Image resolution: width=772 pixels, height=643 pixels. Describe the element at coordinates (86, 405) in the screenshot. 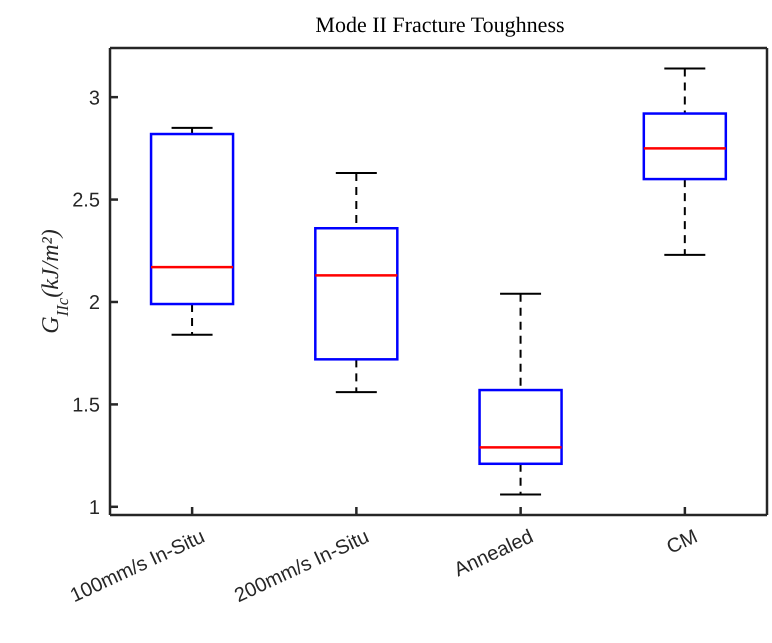

I see `y-tick-label: 1.5` at that location.